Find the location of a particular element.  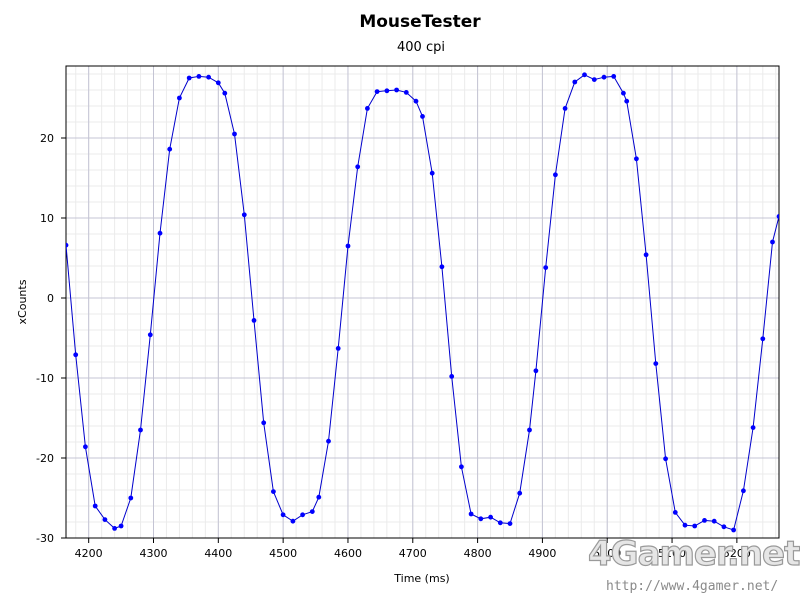

x-tick-label: 4400 is located at coordinates (218, 553).